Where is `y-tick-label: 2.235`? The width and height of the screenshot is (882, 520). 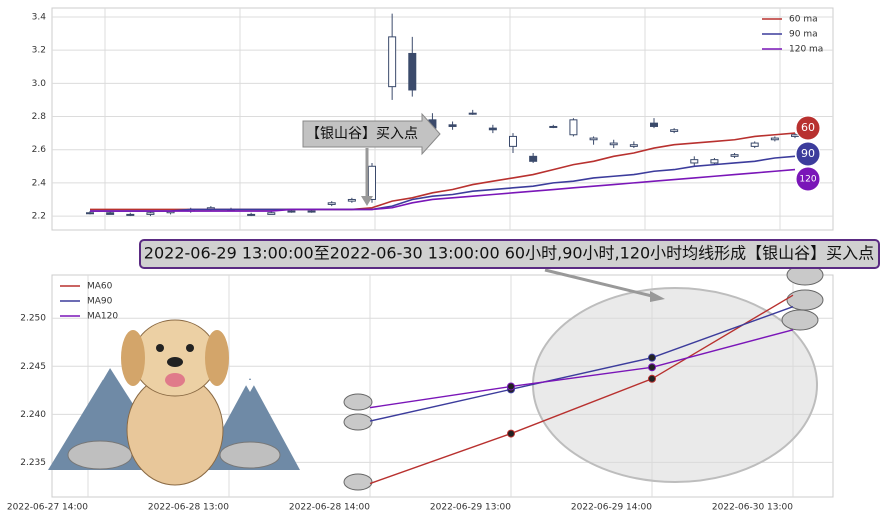 y-tick-label: 2.235 is located at coordinates (33, 463).